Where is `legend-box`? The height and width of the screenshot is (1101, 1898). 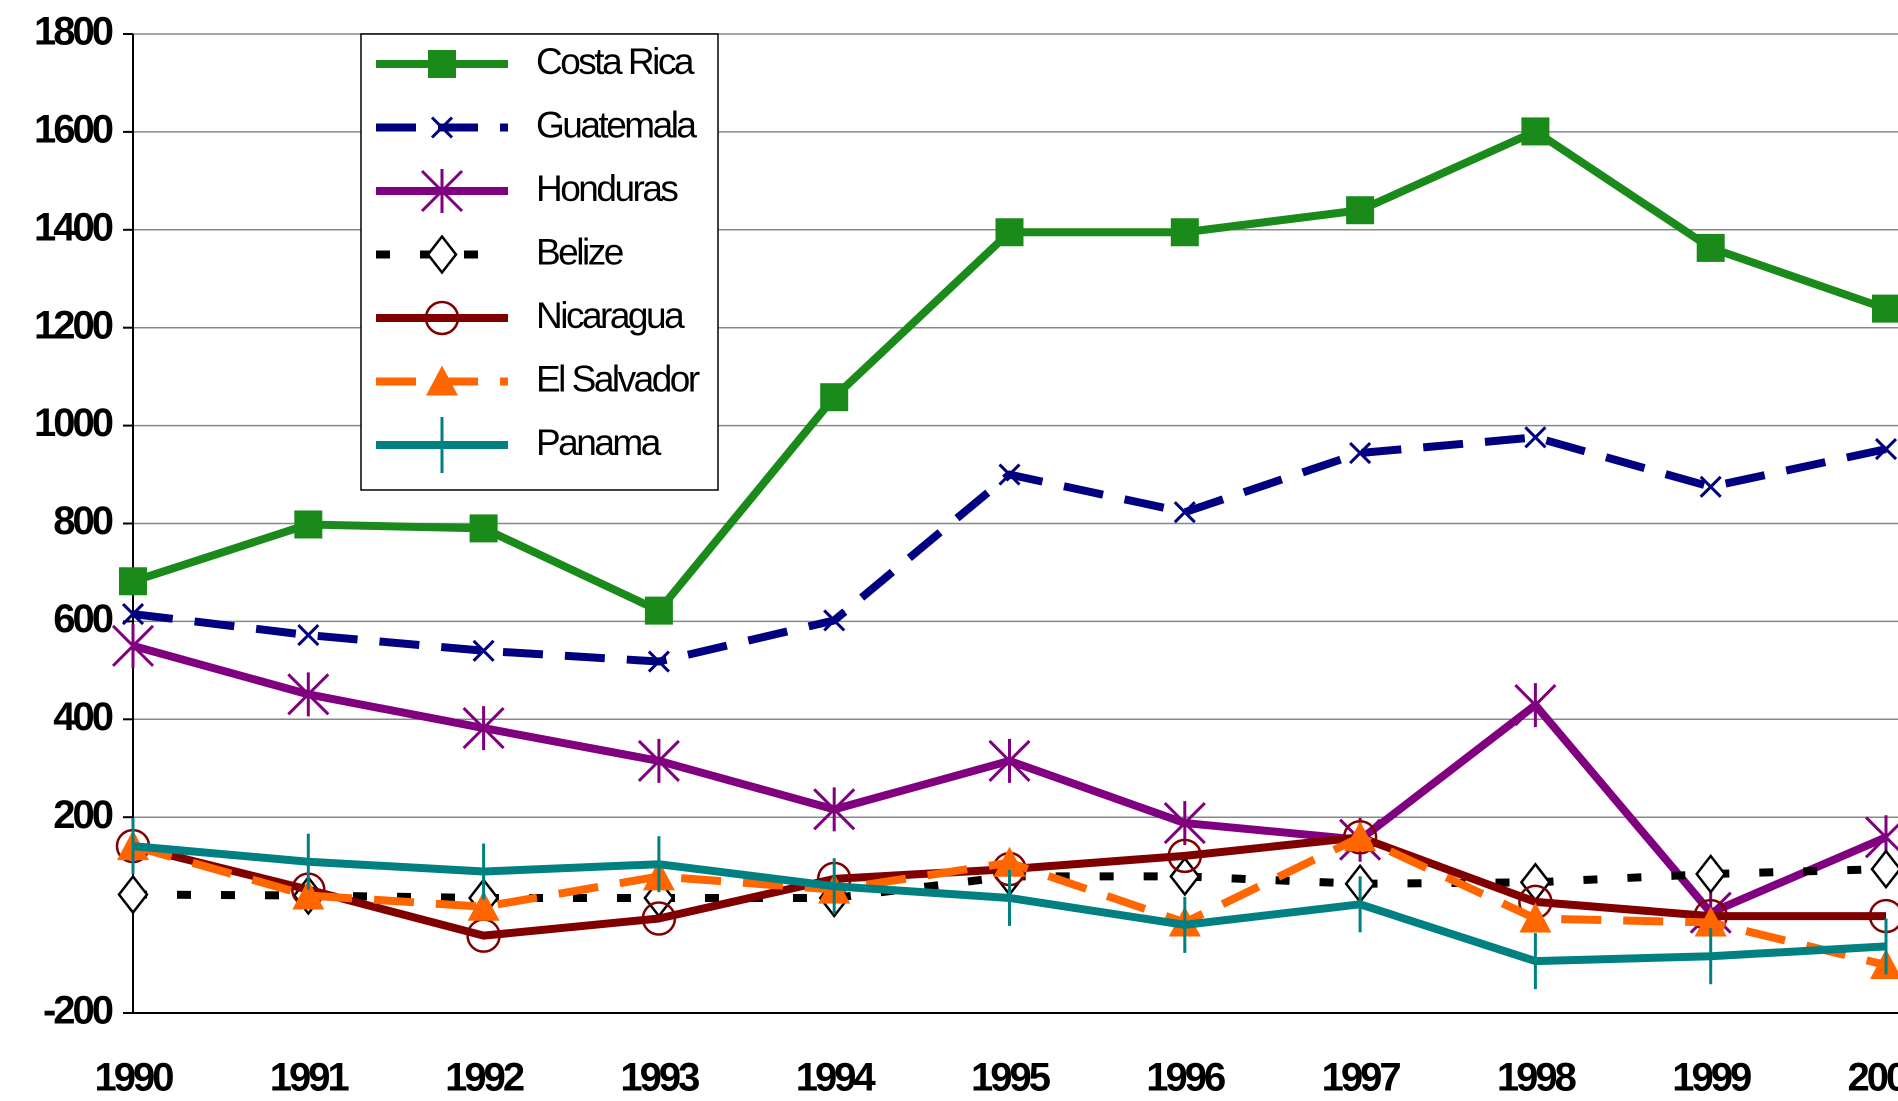
legend-box is located at coordinates (539, 262).